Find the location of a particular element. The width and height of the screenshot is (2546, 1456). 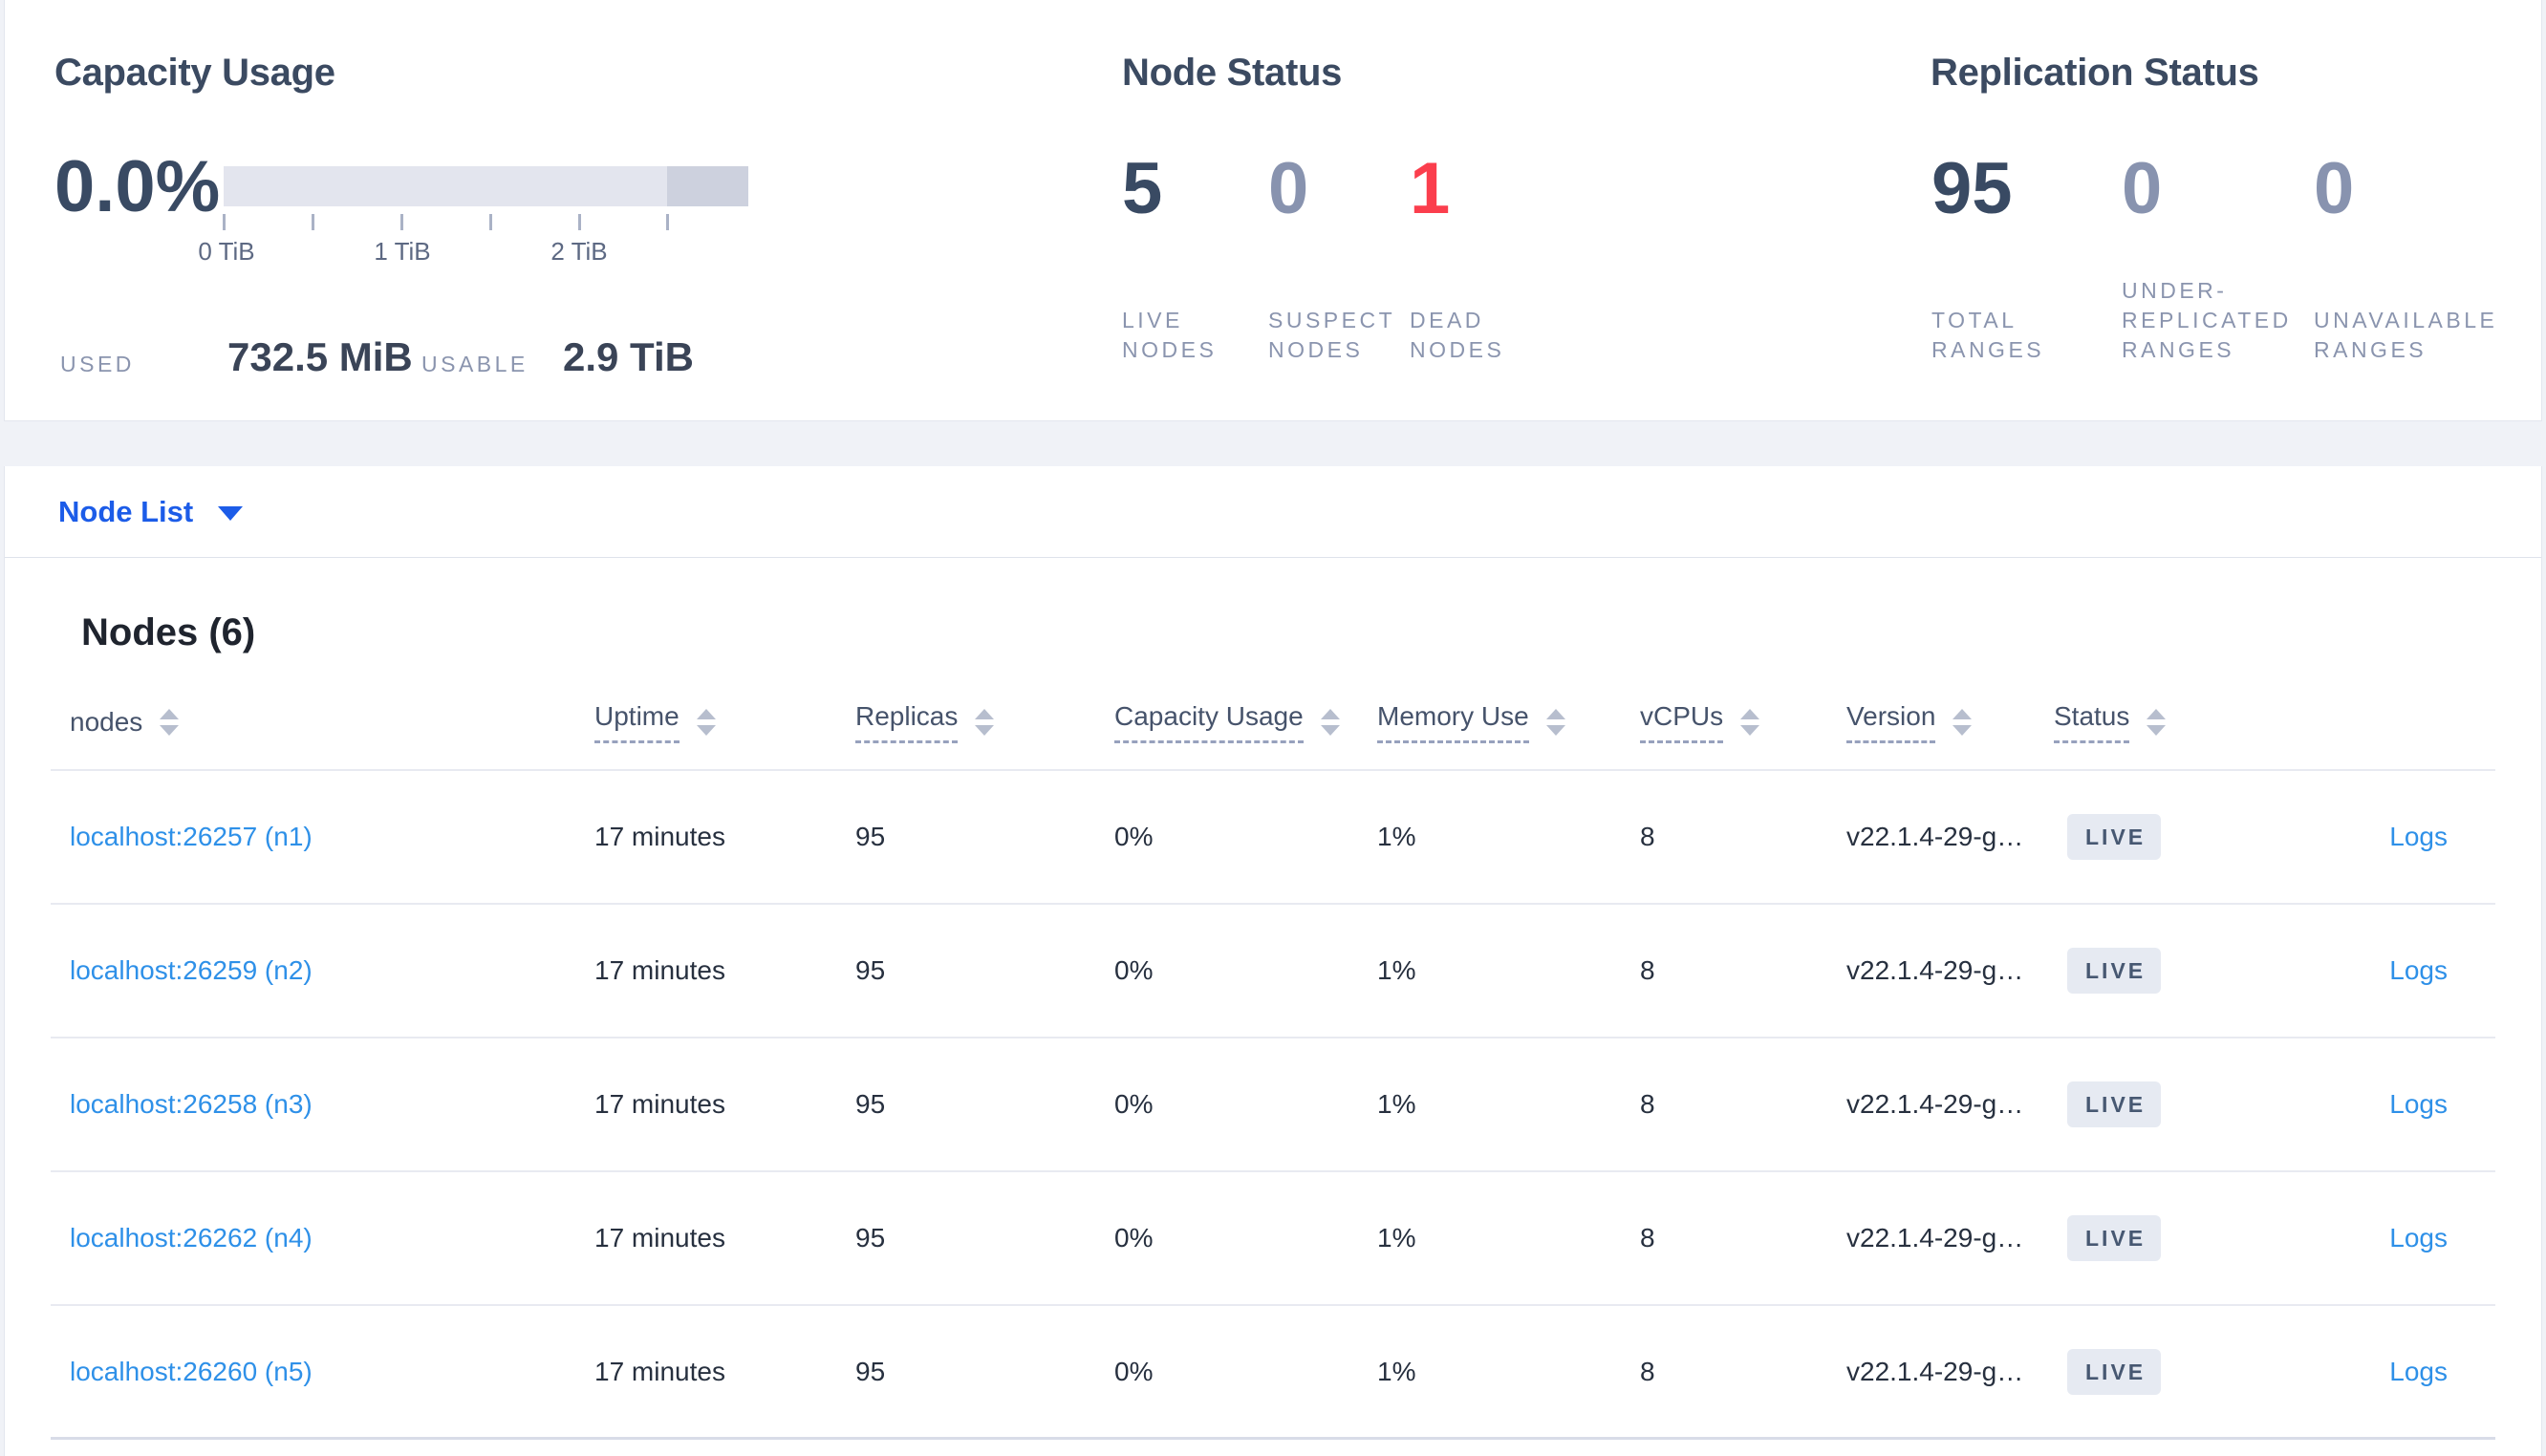

view-selector-bar: Node List is located at coordinates (1273, 512).